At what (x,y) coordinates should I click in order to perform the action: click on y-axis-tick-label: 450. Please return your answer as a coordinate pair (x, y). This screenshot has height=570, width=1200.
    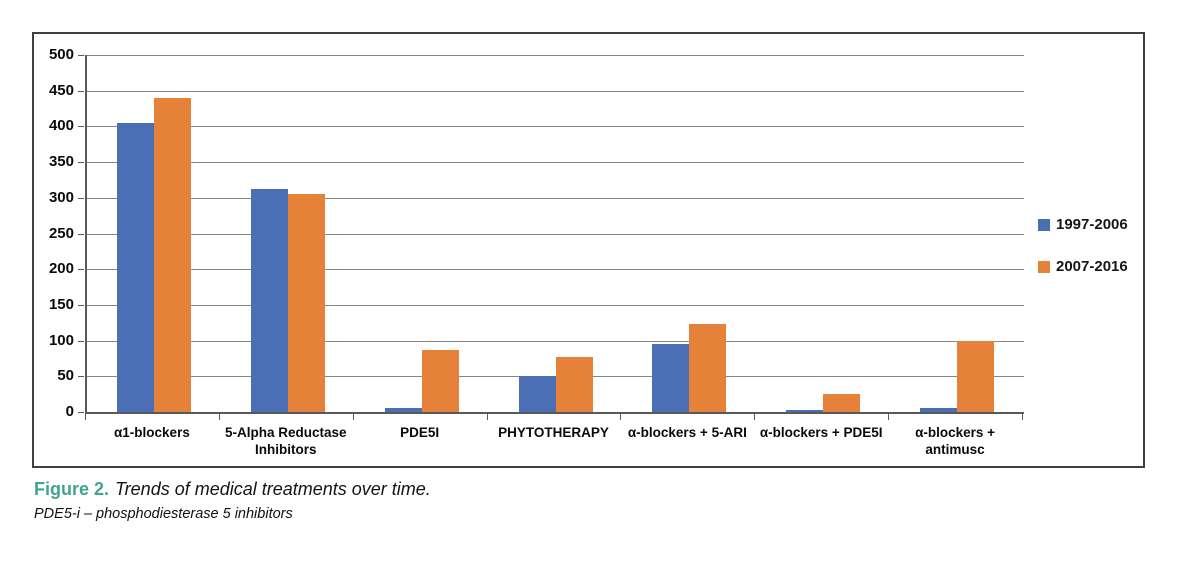
    Looking at the image, I should click on (61, 90).